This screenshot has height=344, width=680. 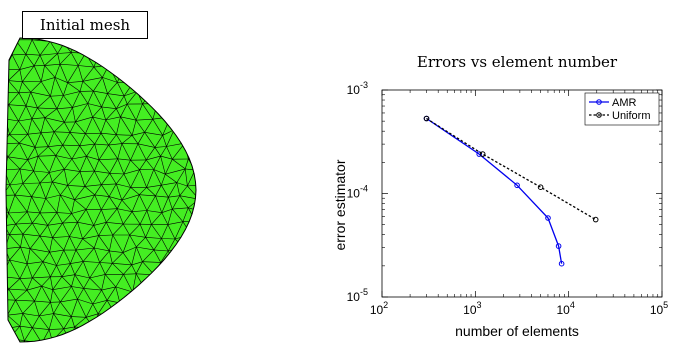 I want to click on chart-title: Errors vs element number, so click(x=517, y=62).